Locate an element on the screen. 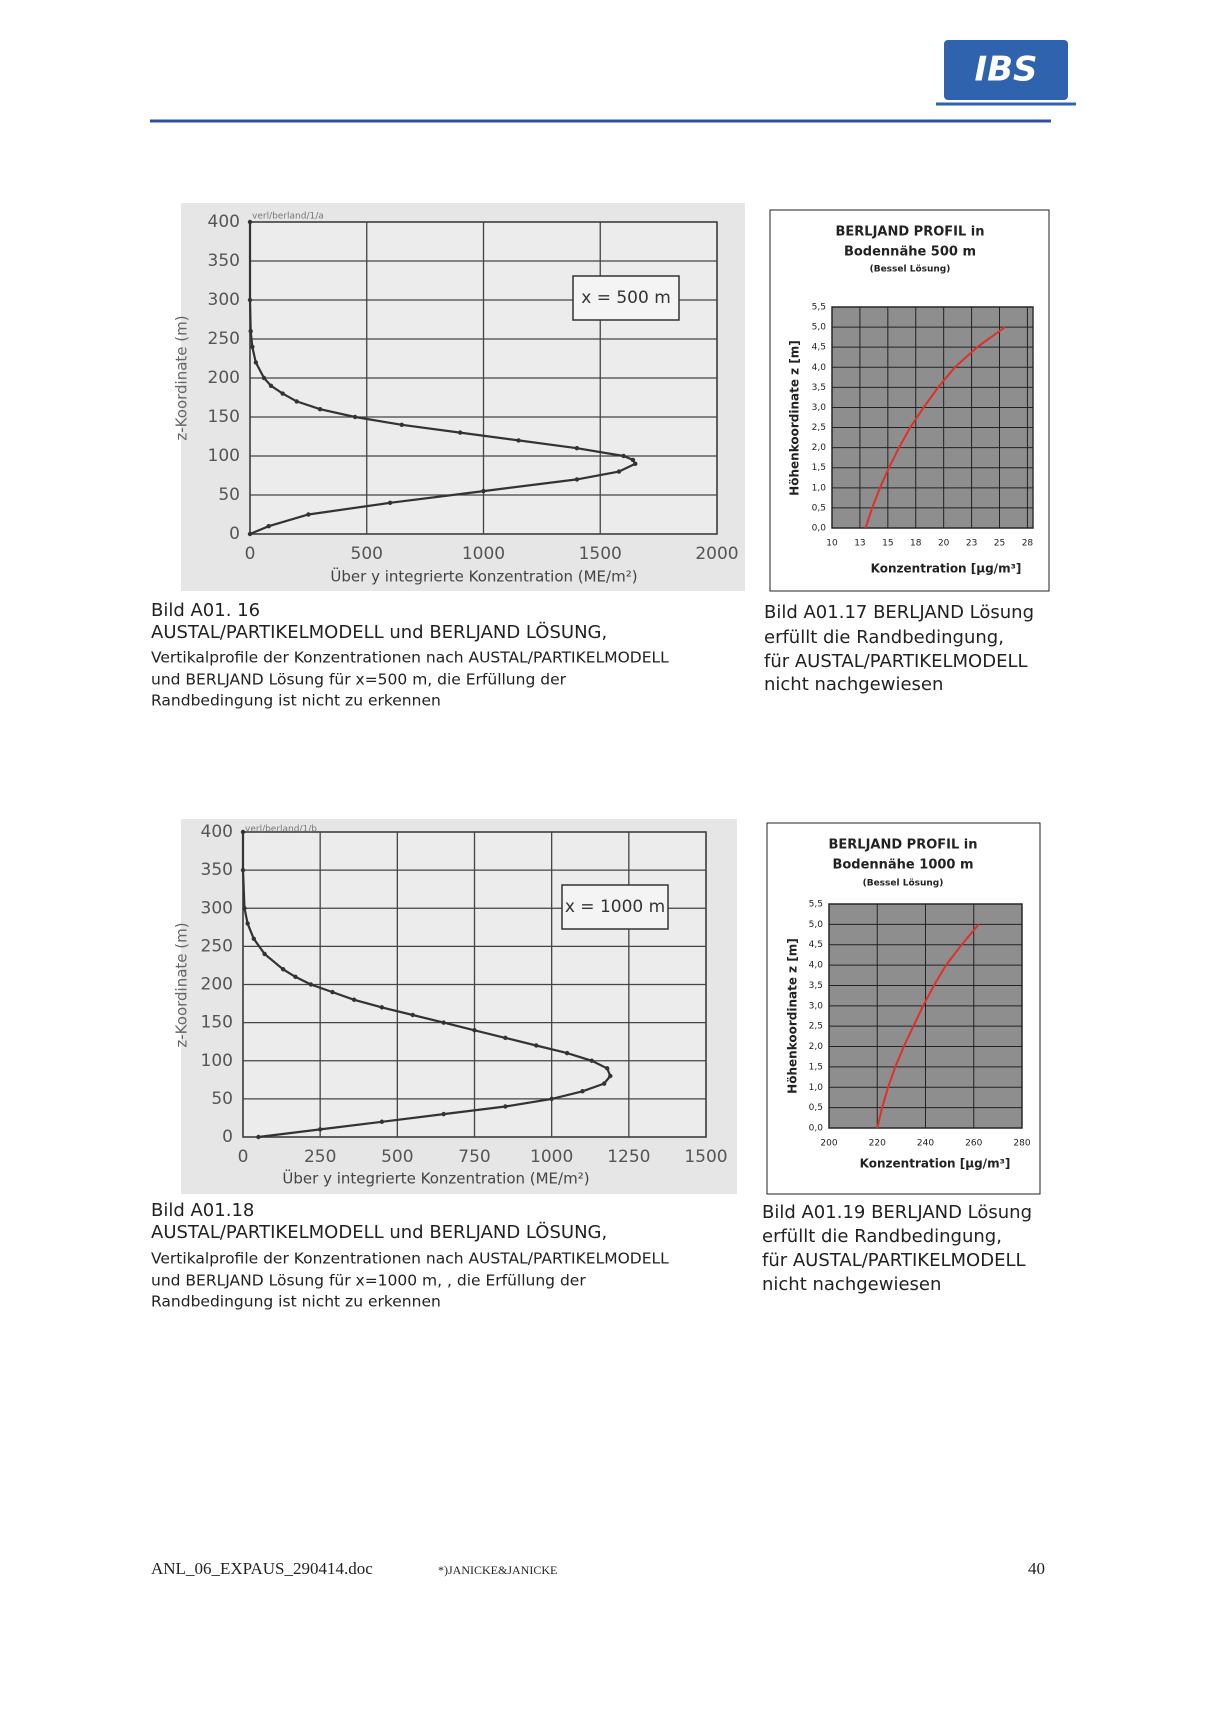 The width and height of the screenshot is (1205, 1718). y-tick-label: 300 is located at coordinates (224, 300).